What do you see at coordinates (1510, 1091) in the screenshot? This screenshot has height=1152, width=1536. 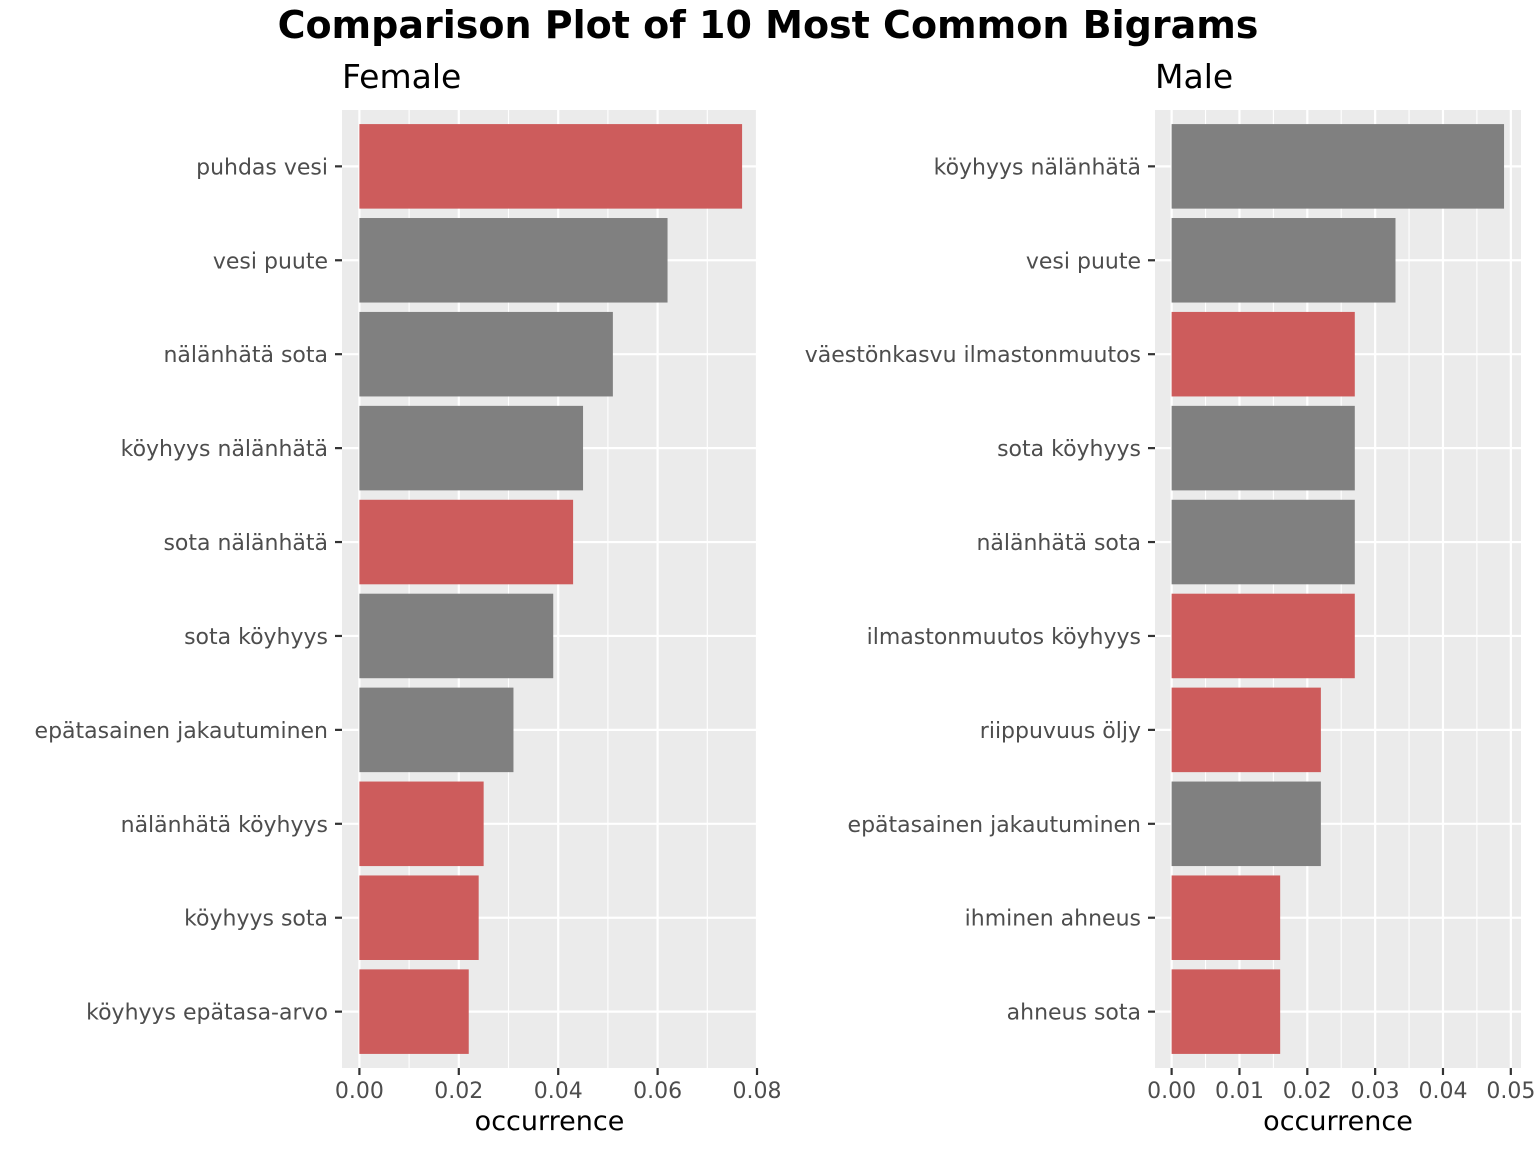 I see `x-tick-label: 0.05` at bounding box center [1510, 1091].